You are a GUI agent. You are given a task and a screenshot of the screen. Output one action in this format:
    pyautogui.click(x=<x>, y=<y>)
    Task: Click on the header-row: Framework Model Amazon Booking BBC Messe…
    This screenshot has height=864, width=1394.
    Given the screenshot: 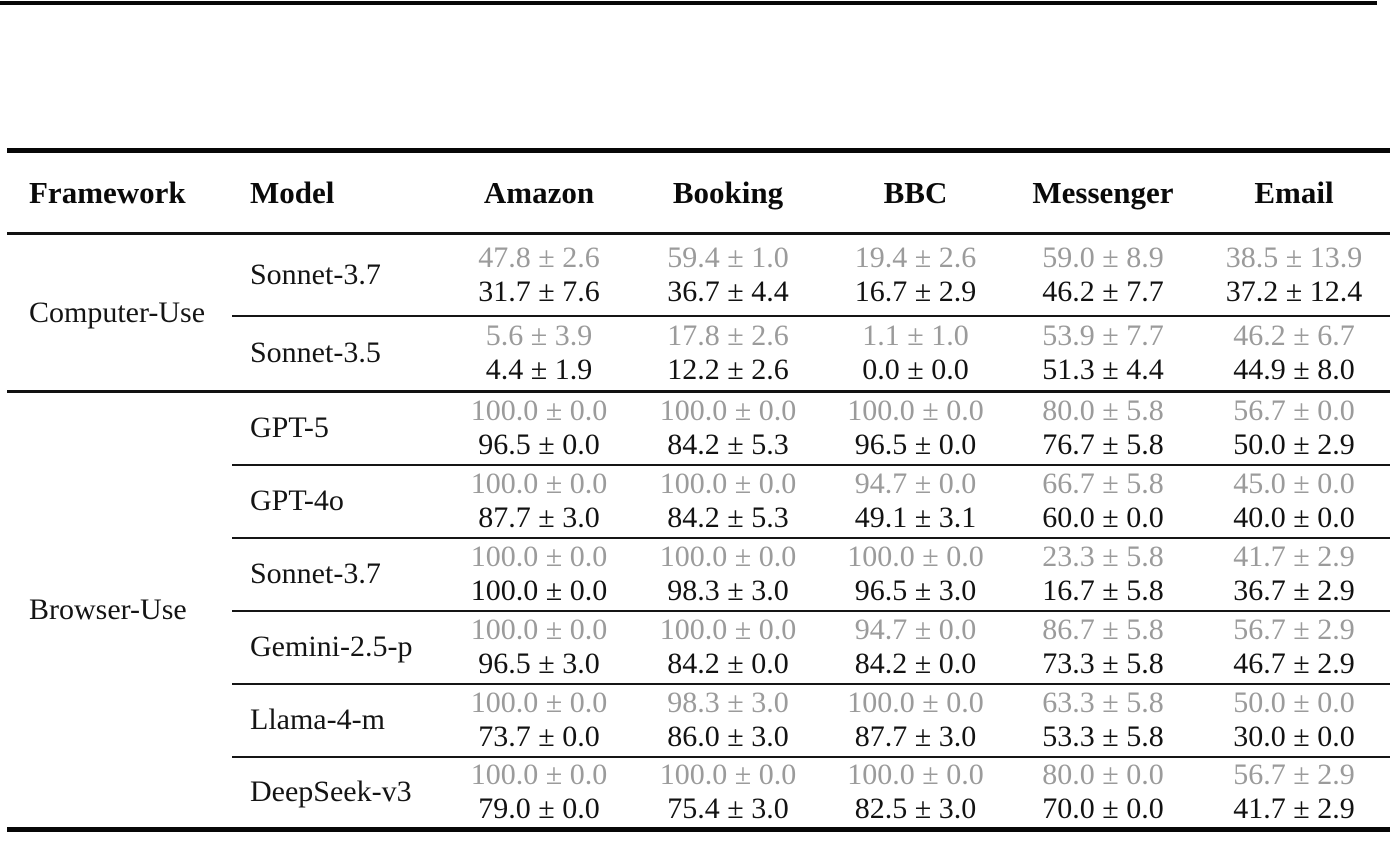 What is the action you would take?
    pyautogui.click(x=698, y=192)
    